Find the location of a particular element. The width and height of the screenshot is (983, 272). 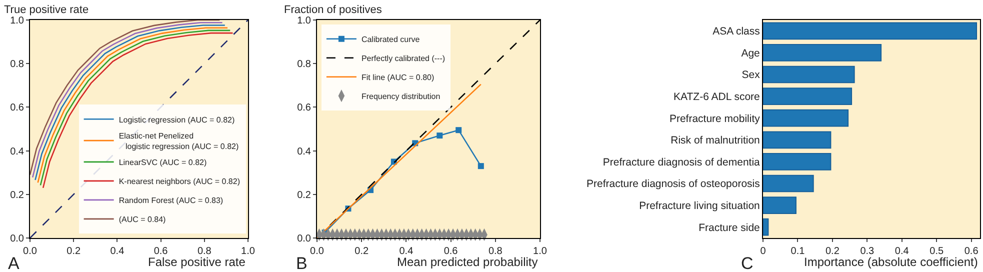

x-tick-label: 0.5 is located at coordinates (937, 251).